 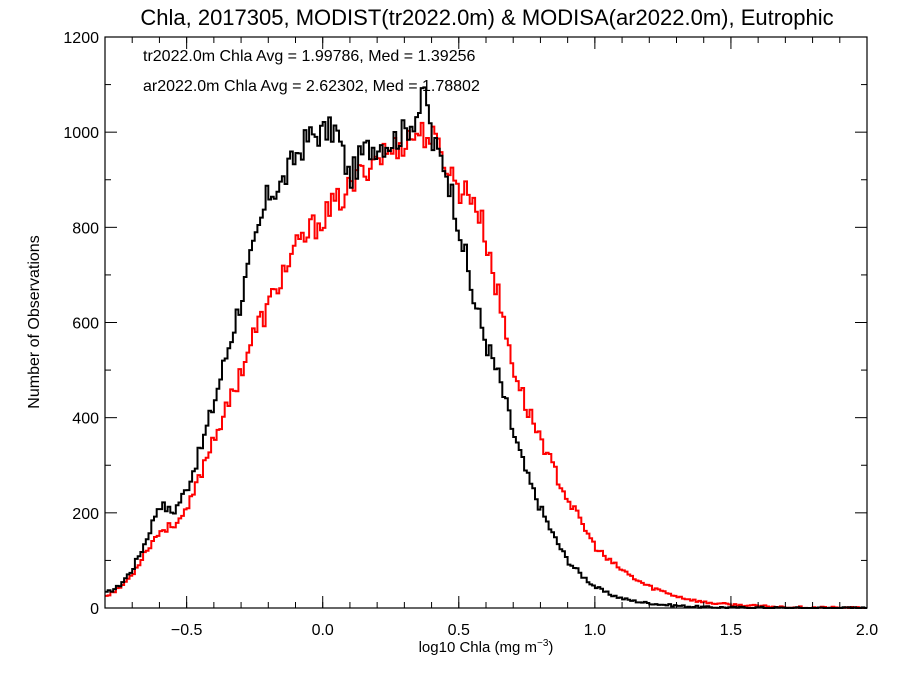 What do you see at coordinates (595, 630) in the screenshot?
I see `x-tick-label: 1.0` at bounding box center [595, 630].